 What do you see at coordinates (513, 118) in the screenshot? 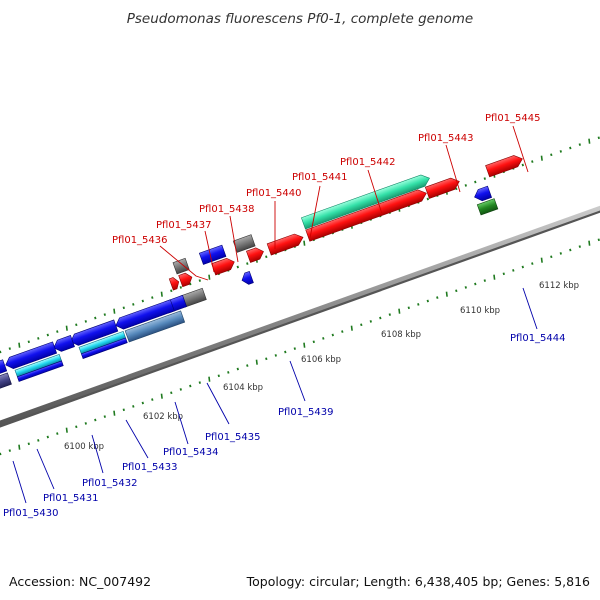
I see `gene-label: Pfl01_5445` at bounding box center [513, 118].